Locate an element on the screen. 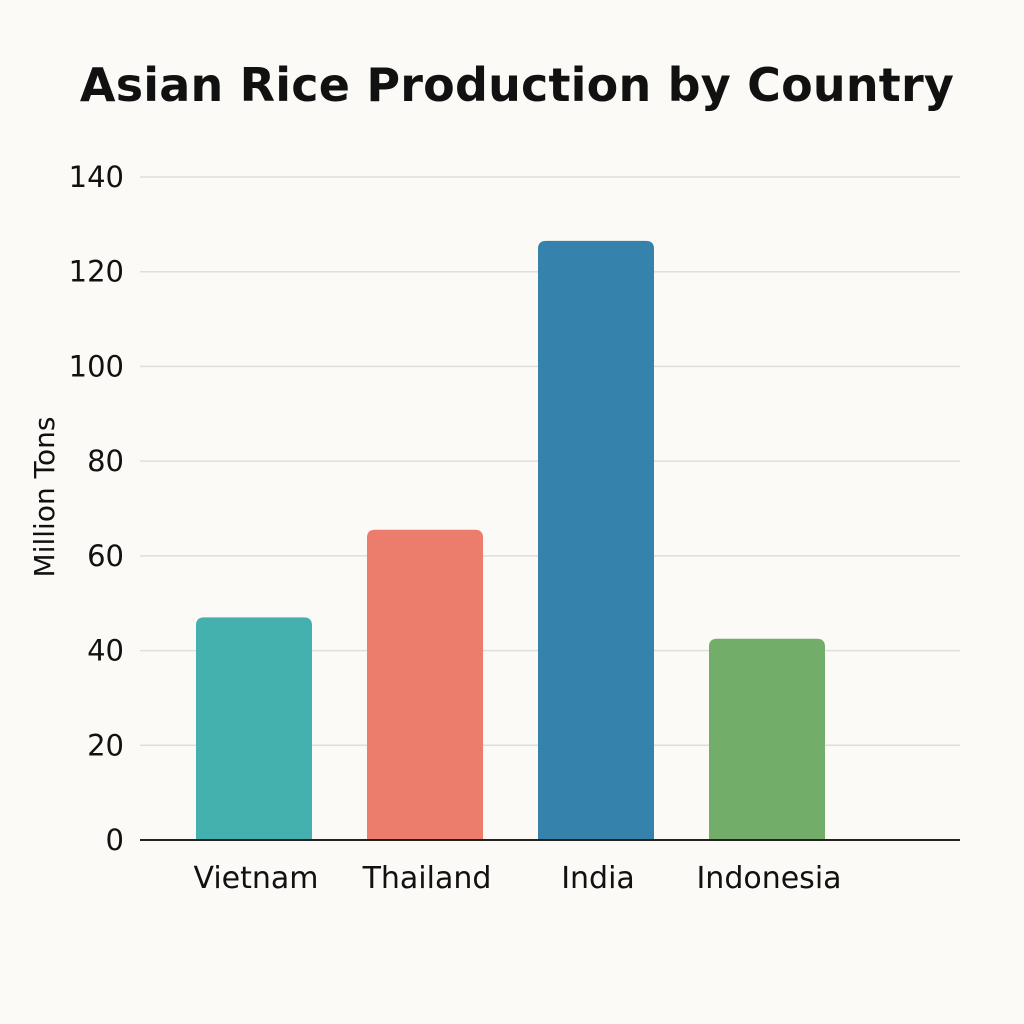 This screenshot has width=1024, height=1024. chart-title: Asian Rice Production by Country is located at coordinates (517, 85).